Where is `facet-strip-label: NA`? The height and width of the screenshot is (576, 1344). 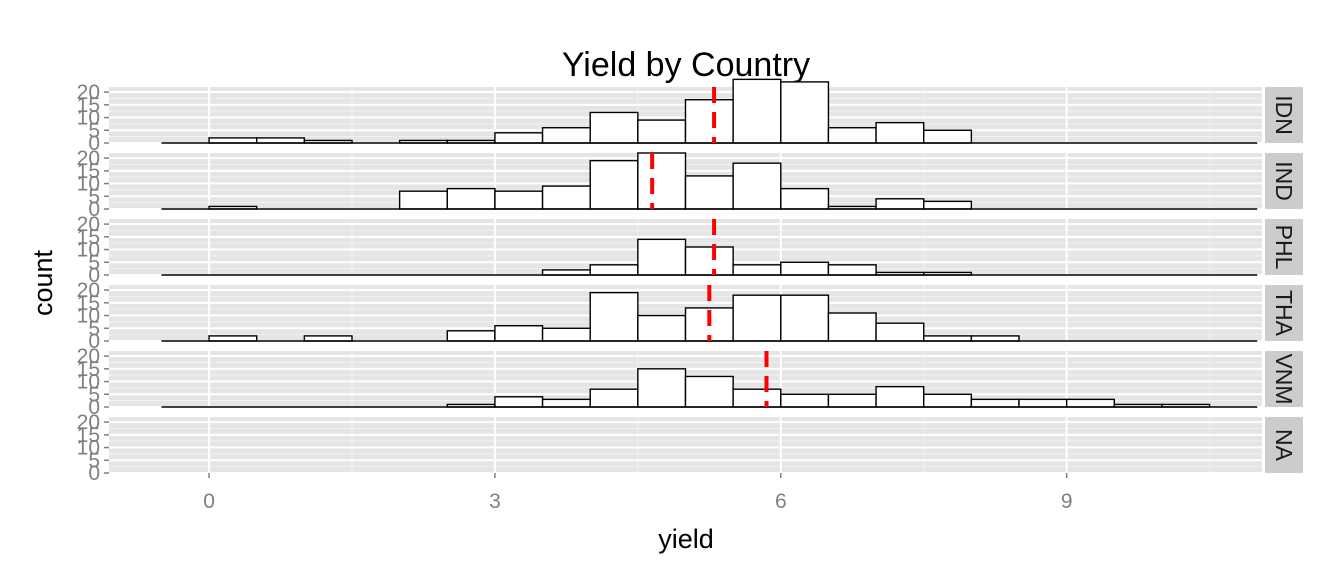 facet-strip-label: NA is located at coordinates (1284, 445).